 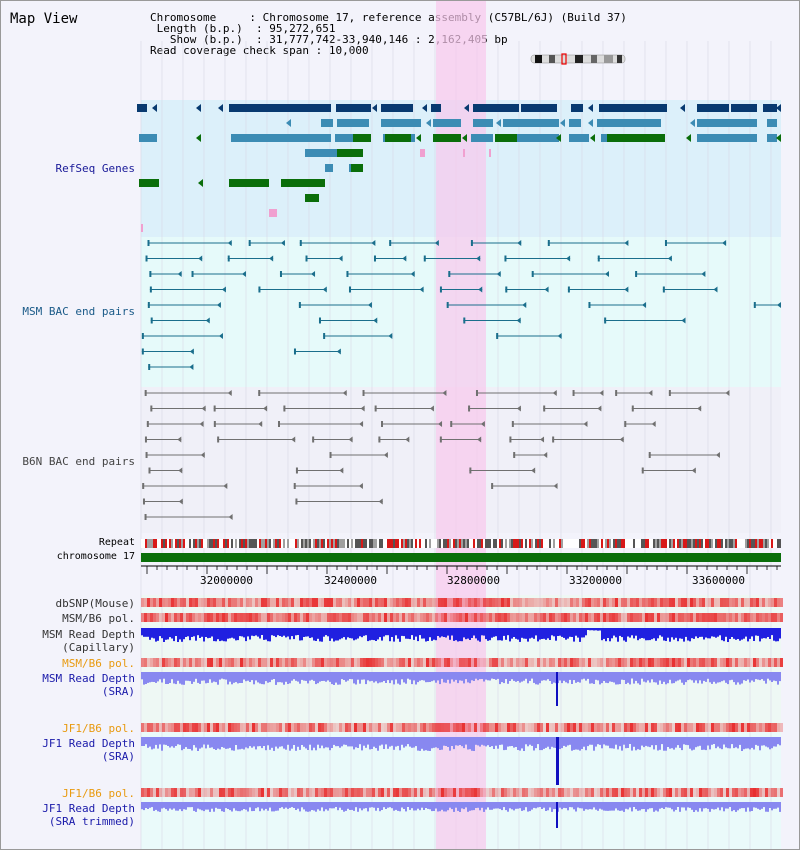 I want to click on bac-pair-msm-end, so click(x=313, y=274).